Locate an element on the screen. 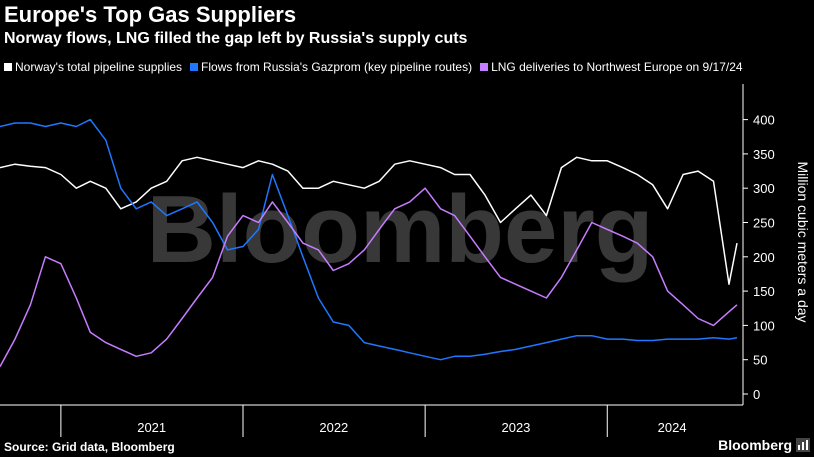 The height and width of the screenshot is (457, 814). x-tick-label-2022: 2022 is located at coordinates (333, 427).